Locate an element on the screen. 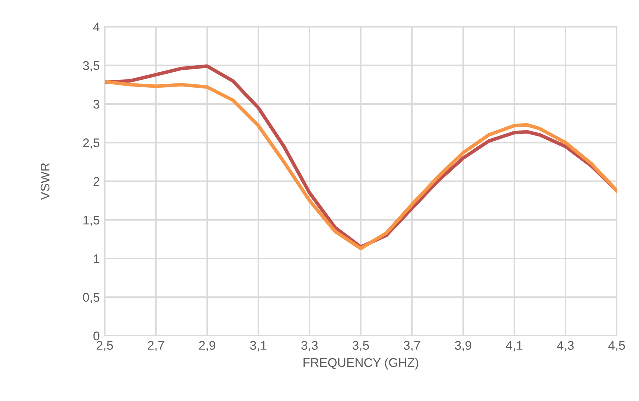  y-tick-label: 3,5 is located at coordinates (91, 66).